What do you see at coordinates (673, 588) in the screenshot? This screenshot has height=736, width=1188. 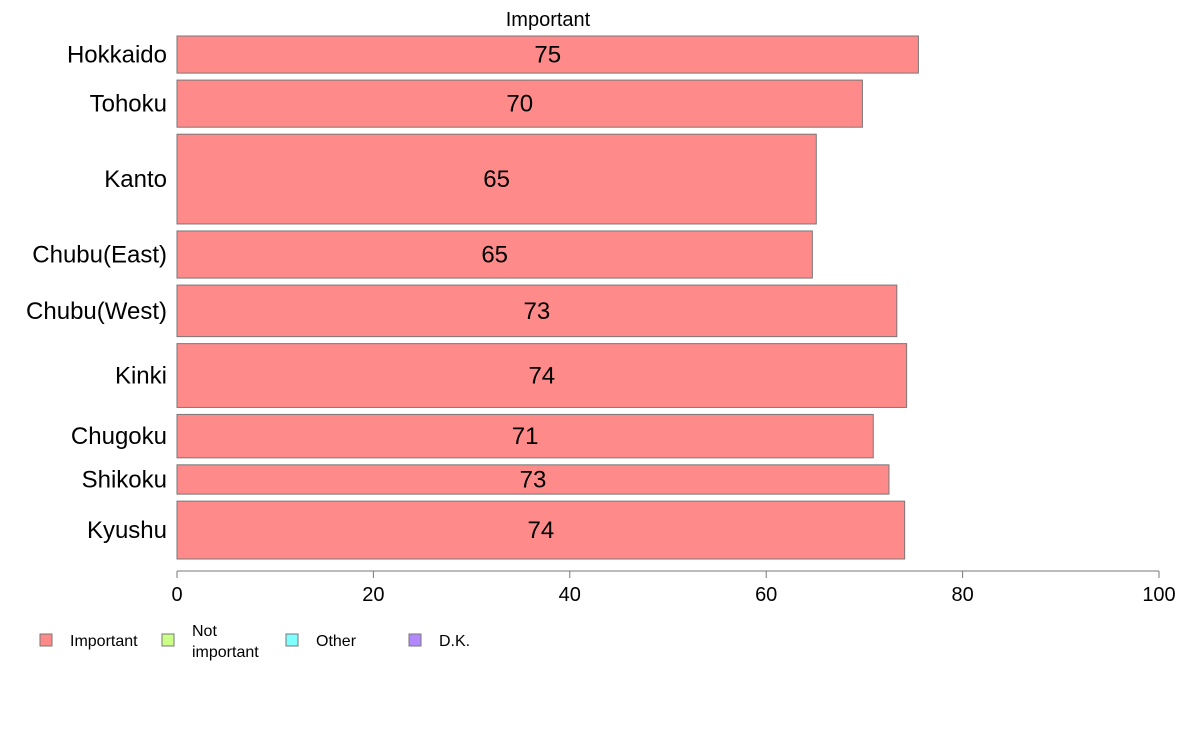 I see `x-axis: 0 20 40 60 80 100` at bounding box center [673, 588].